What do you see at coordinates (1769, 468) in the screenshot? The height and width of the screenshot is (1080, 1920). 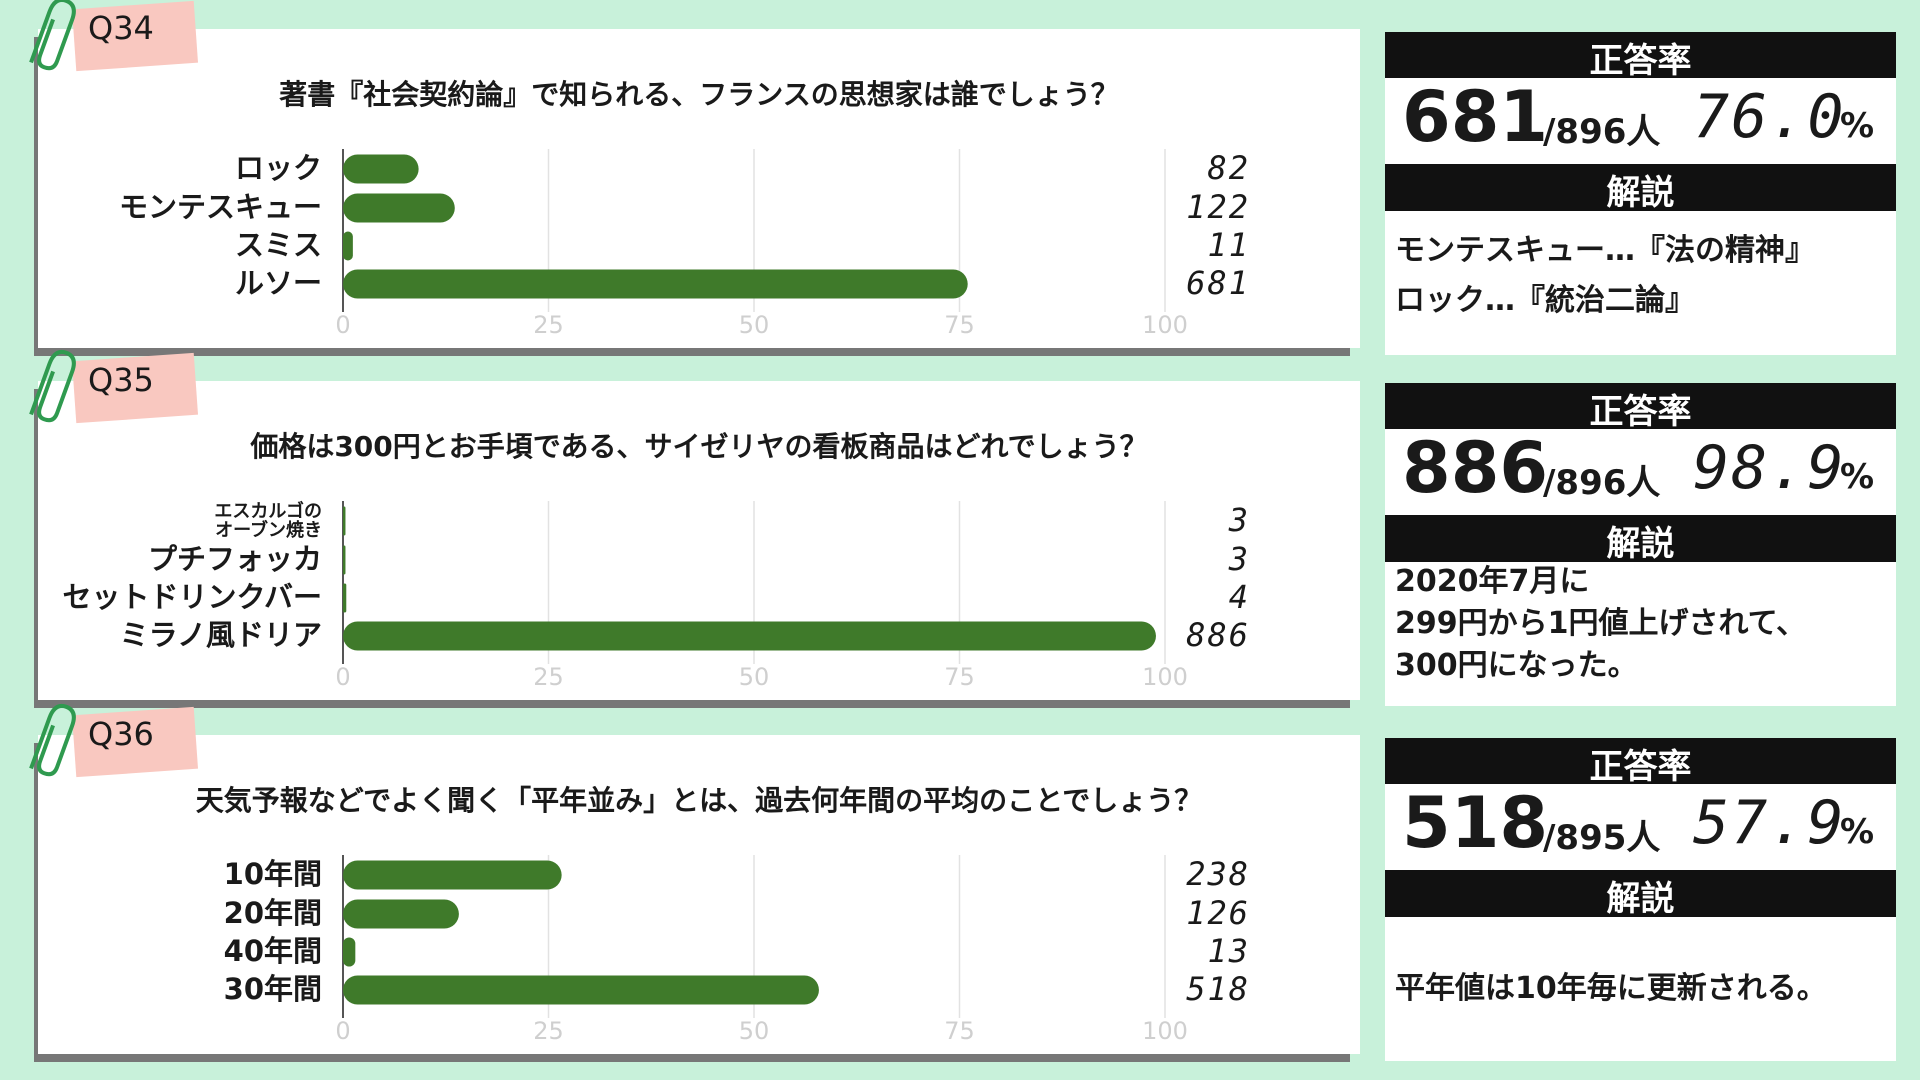 I see `correct-rate: 98.9` at bounding box center [1769, 468].